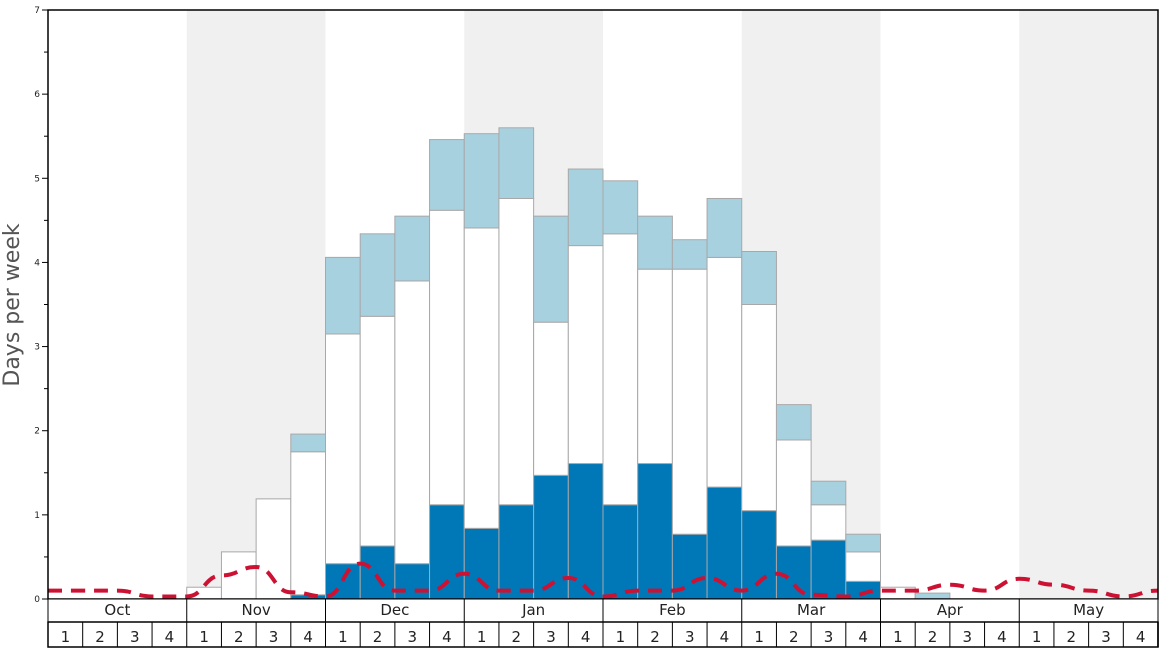 Image resolution: width=1168 pixels, height=652 pixels. Describe the element at coordinates (255, 610) in the screenshot. I see `month-label: Nov` at that location.